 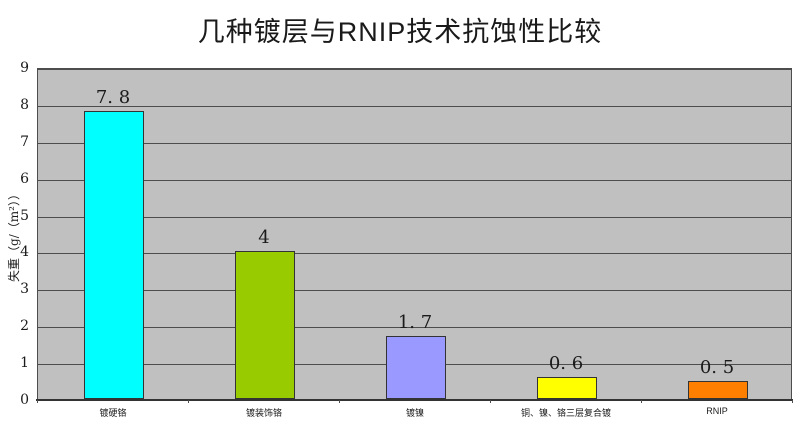 I want to click on y-axis-title: 失重（g/（m²））, so click(x=14, y=235).